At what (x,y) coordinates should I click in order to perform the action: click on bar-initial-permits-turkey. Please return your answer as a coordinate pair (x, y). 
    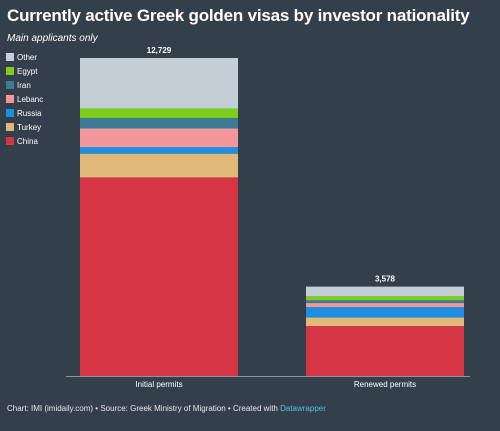
    Looking at the image, I should click on (159, 165).